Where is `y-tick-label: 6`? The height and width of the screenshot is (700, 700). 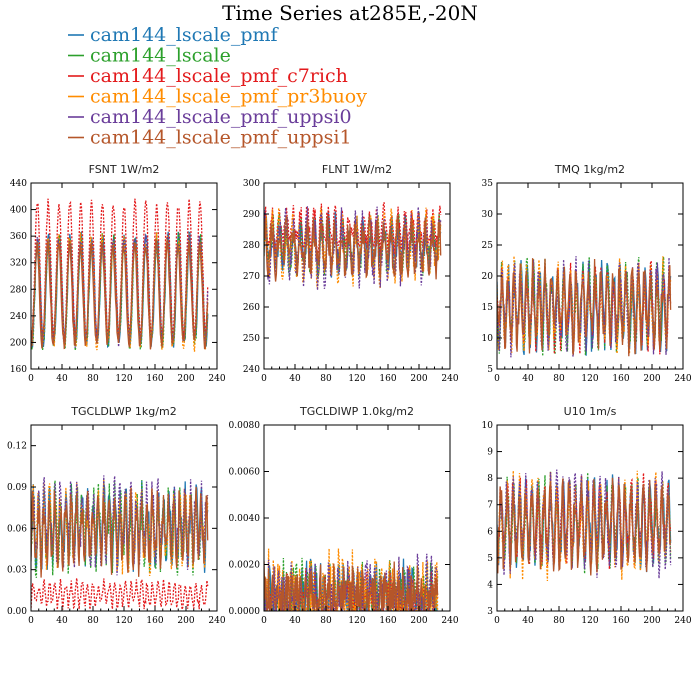 y-tick-label: 6 is located at coordinates (490, 532).